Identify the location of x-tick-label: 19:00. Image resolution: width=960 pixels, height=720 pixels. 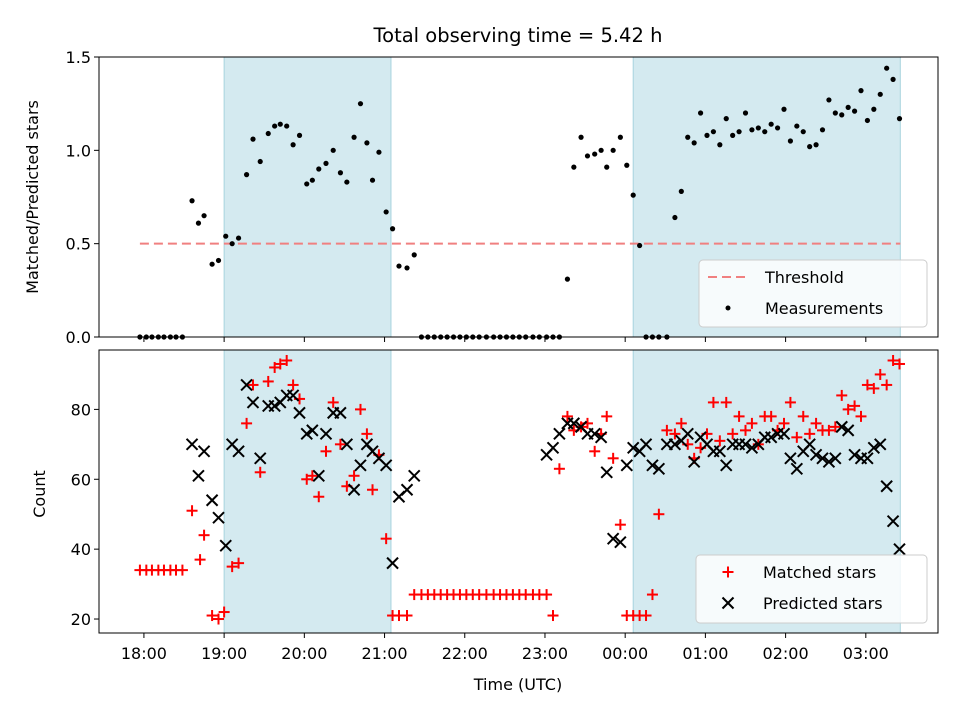
(224, 653).